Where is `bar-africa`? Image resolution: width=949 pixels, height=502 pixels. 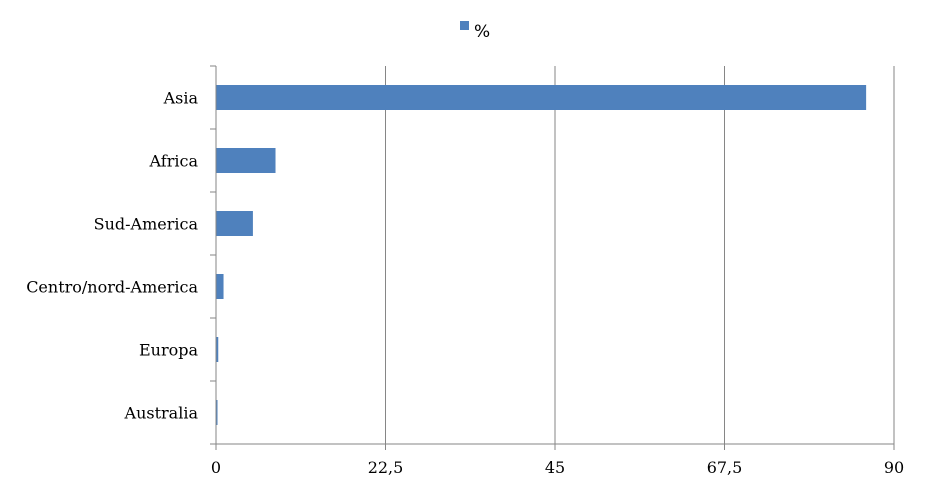
bar-africa is located at coordinates (246, 160).